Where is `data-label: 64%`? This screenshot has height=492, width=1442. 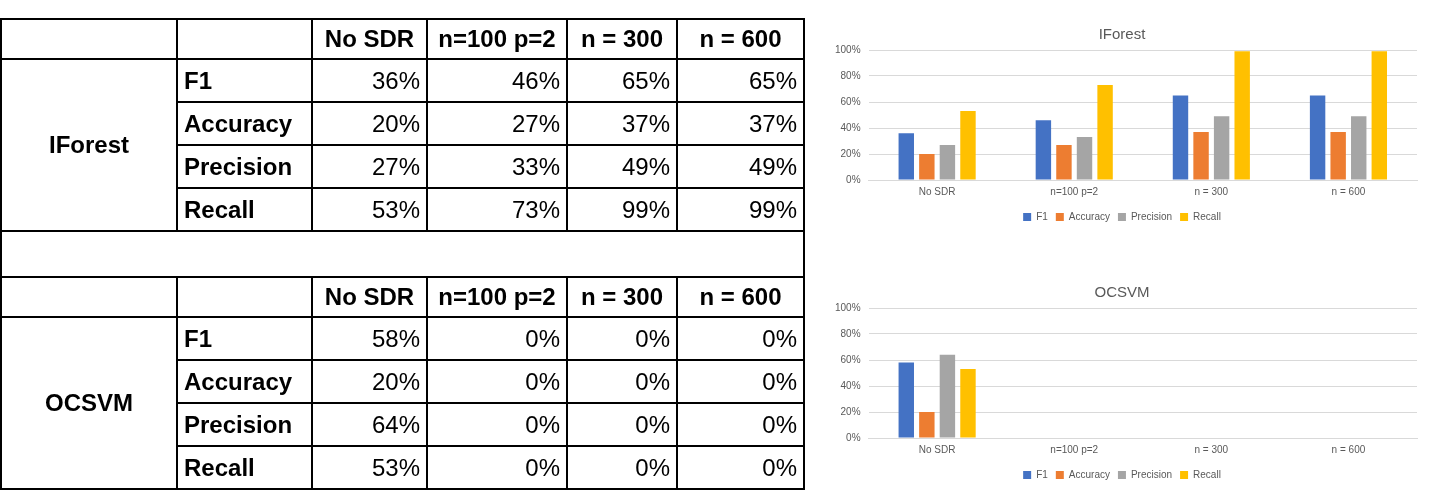
data-label: 64% is located at coordinates (370, 424).